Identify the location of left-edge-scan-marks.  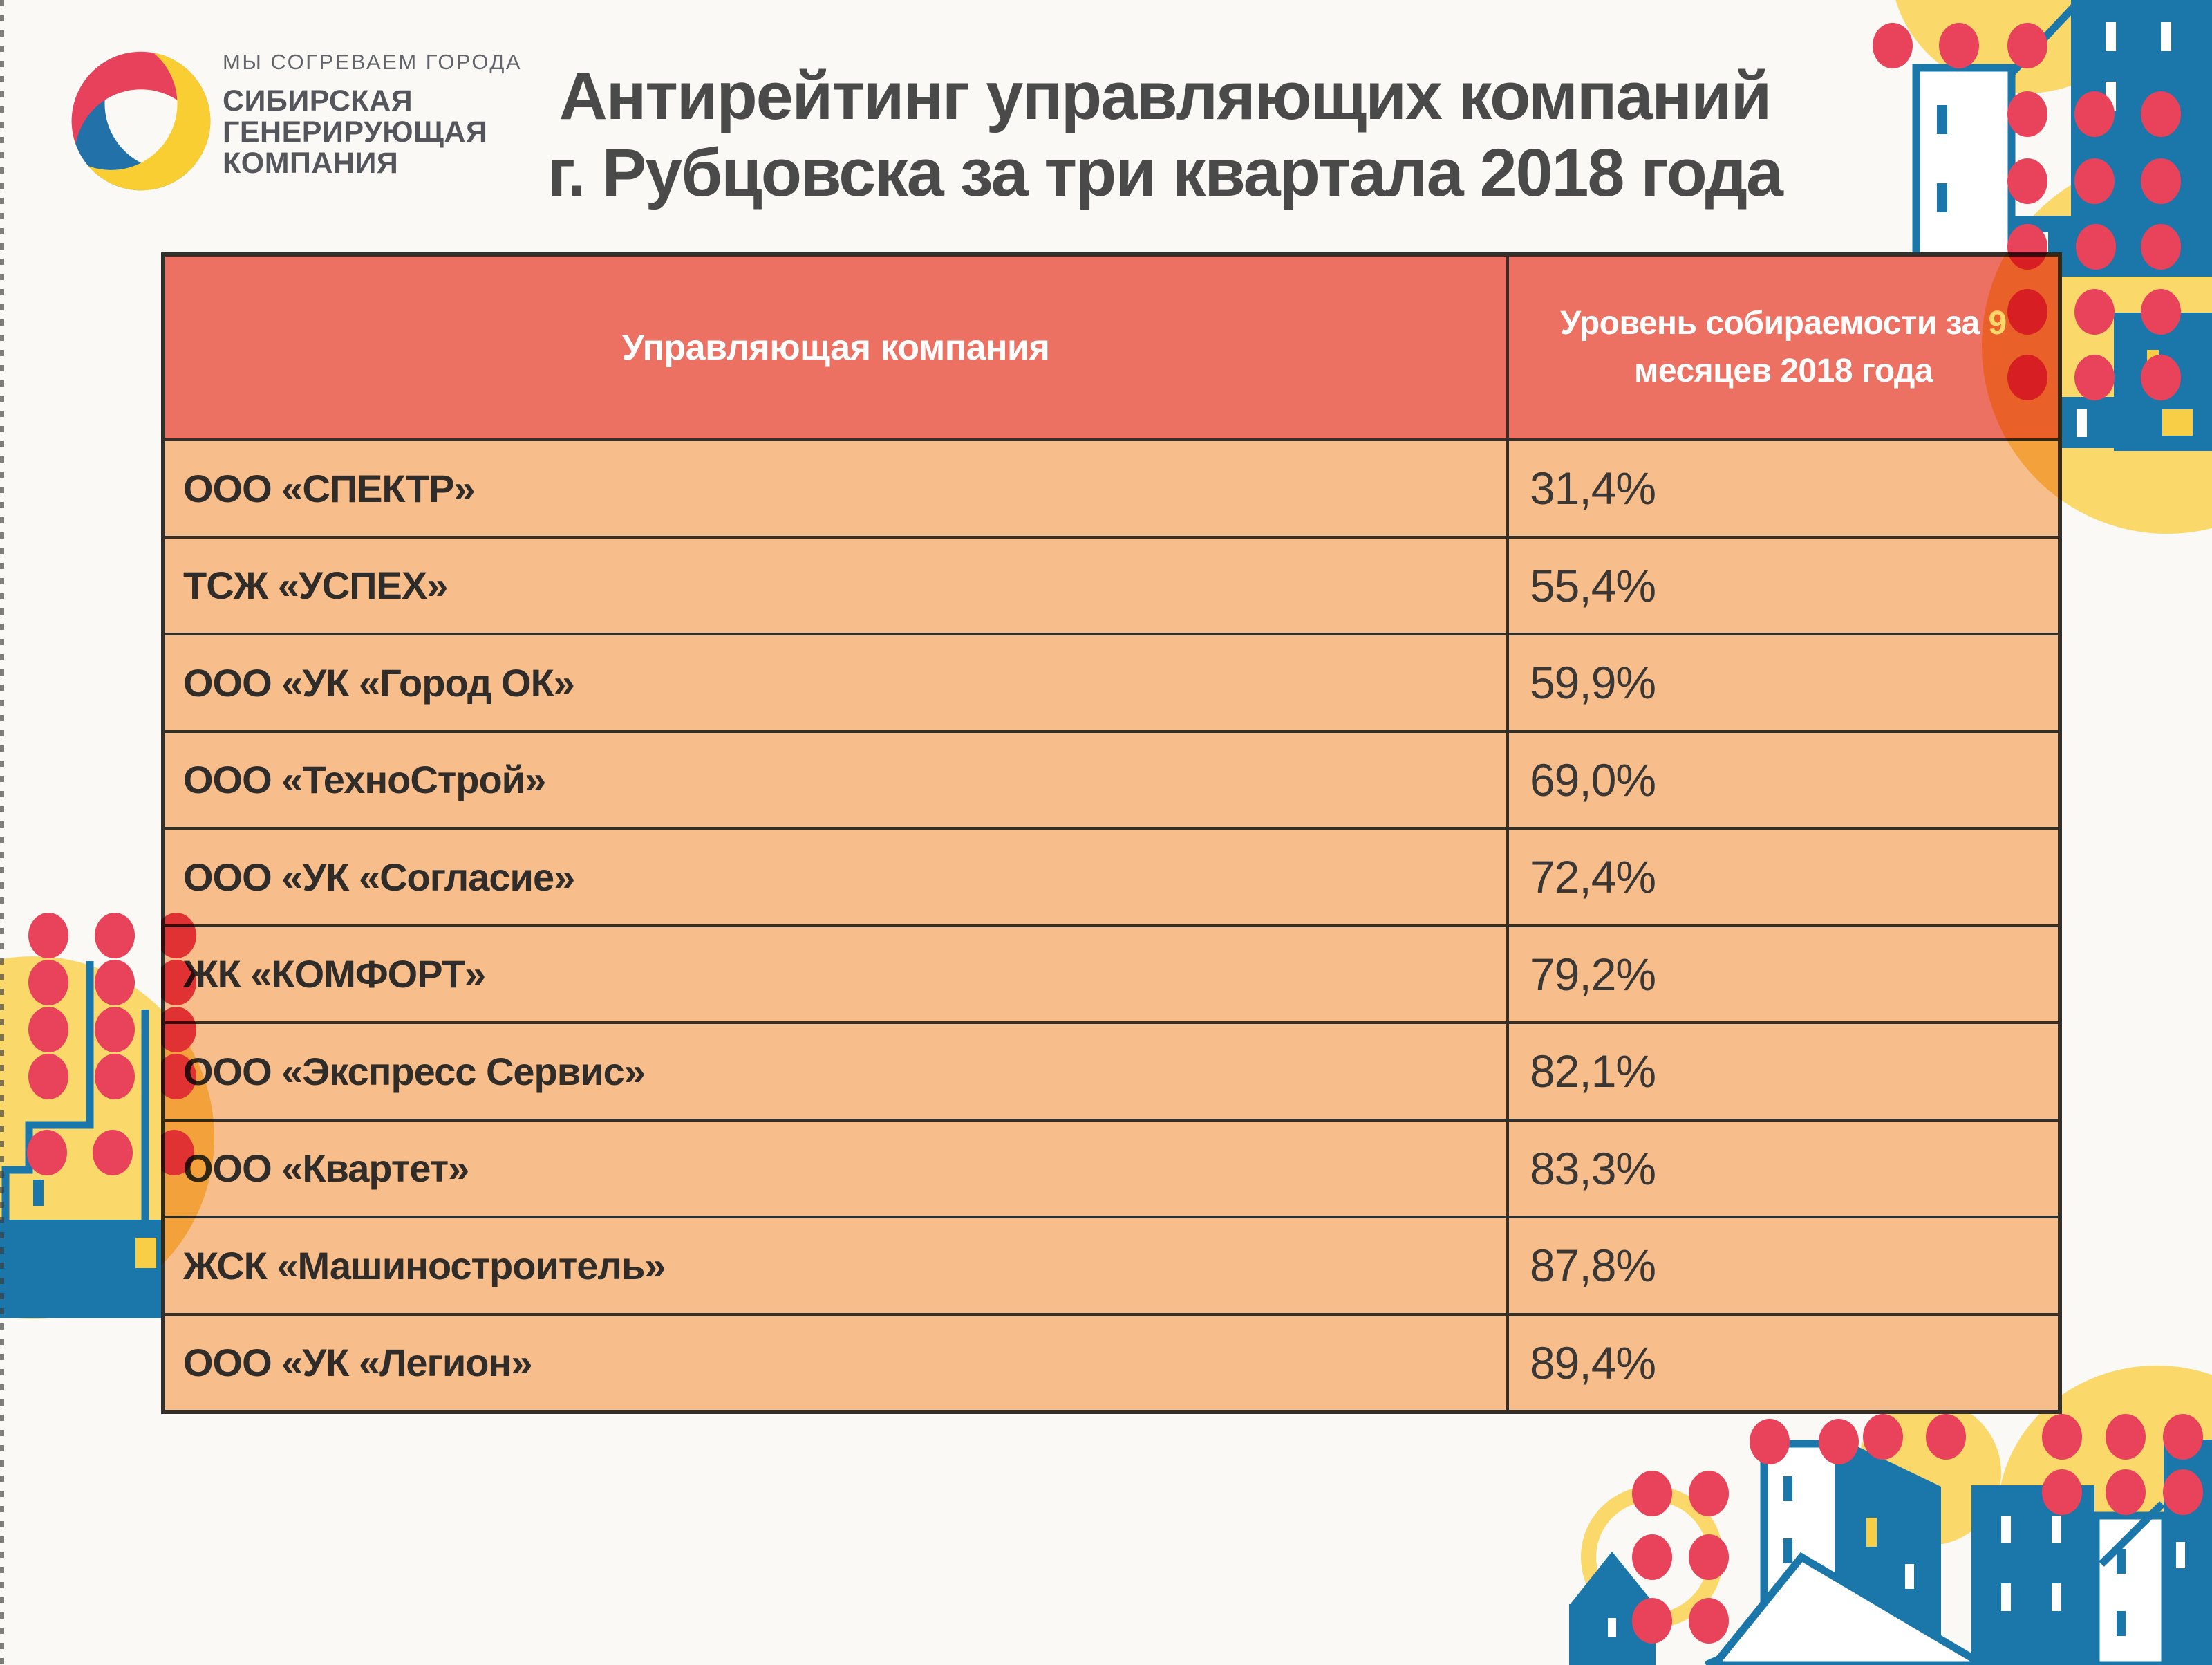
(2, 832).